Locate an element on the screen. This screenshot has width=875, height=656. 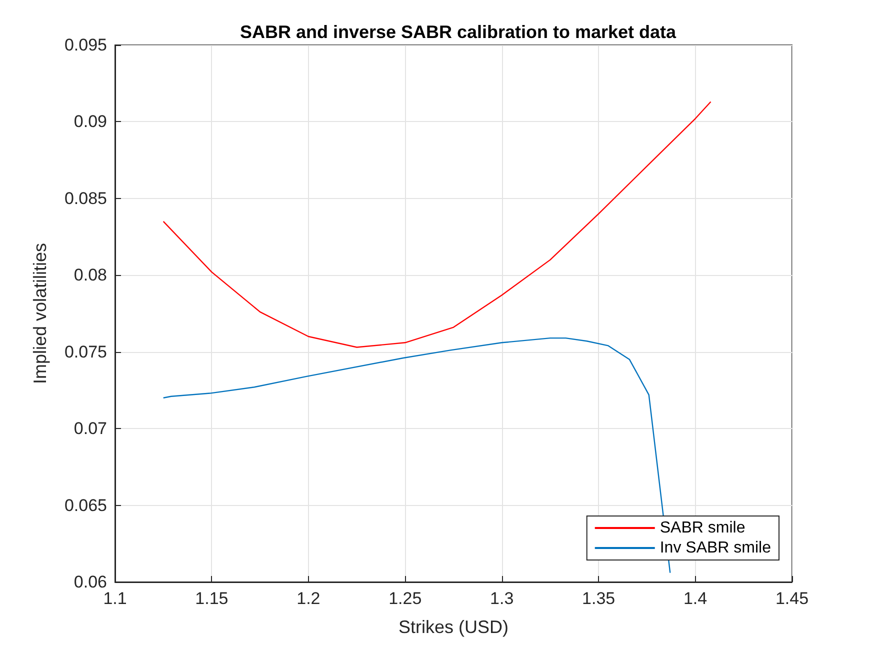
x-tick-label: 1.2 is located at coordinates (308, 598).